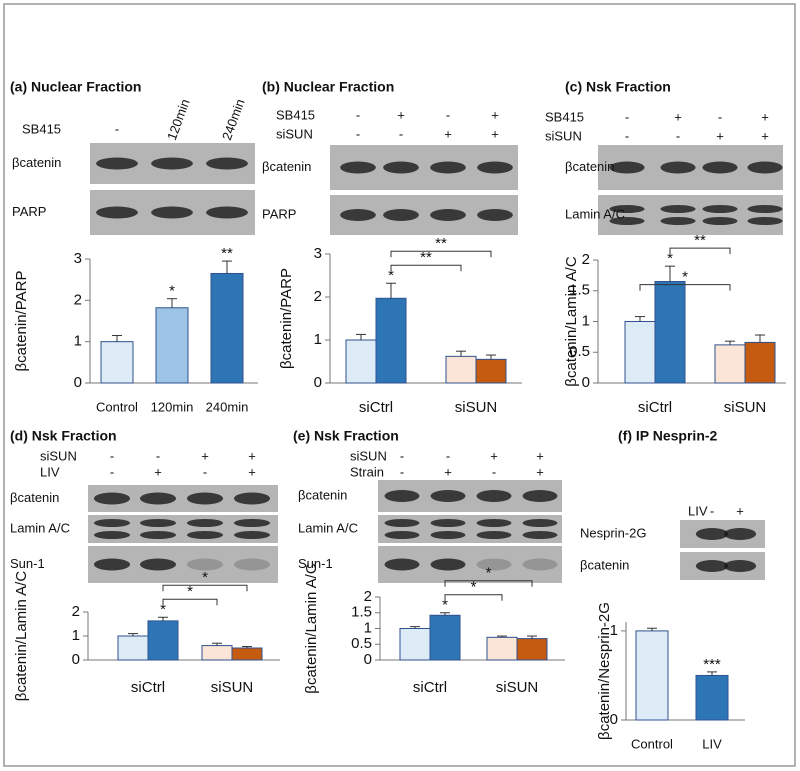  I want to click on bracket-label: **, so click(426, 257).